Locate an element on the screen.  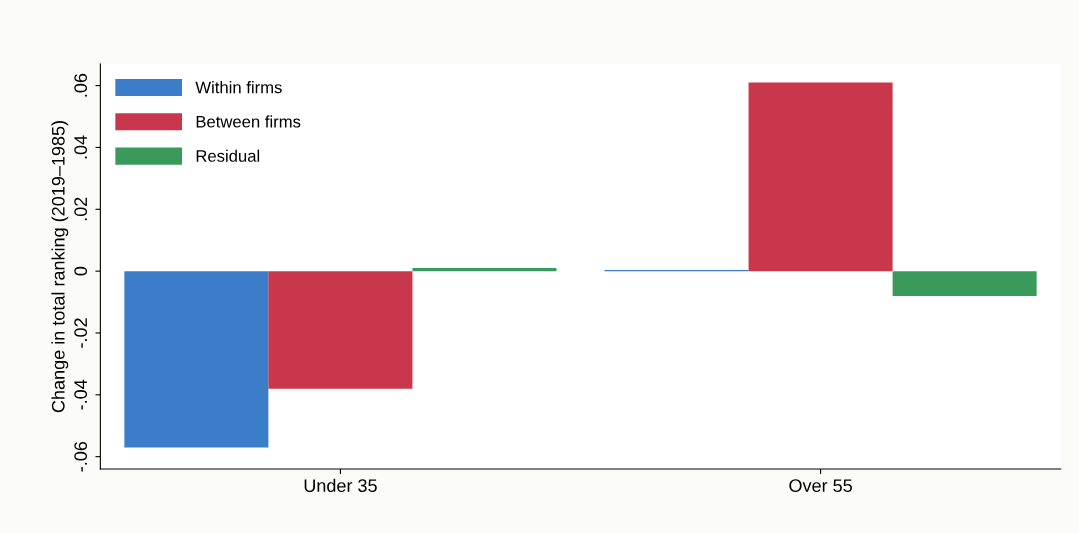
y-tick-label: .04 is located at coordinates (81, 147).